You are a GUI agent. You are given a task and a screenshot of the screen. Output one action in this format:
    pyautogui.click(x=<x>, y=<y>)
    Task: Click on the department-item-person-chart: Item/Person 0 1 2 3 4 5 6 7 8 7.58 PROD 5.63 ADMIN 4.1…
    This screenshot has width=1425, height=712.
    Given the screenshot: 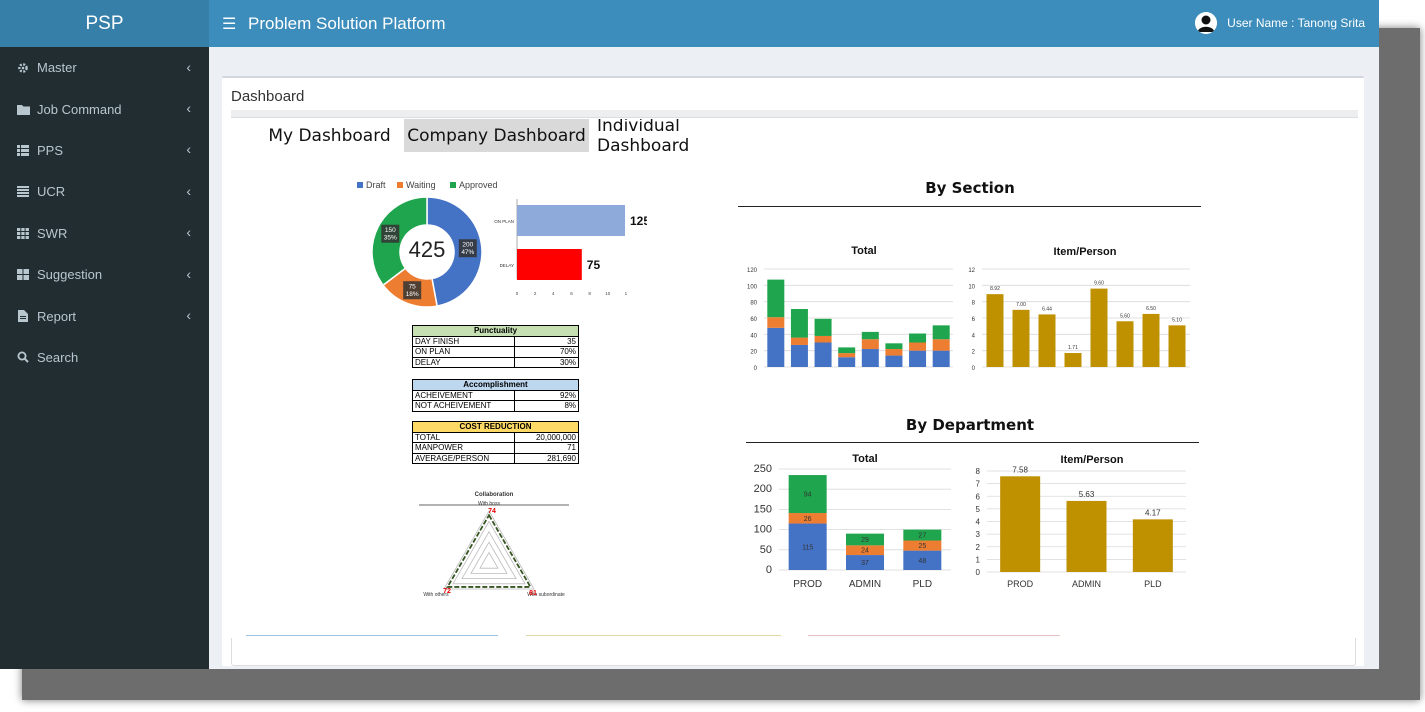 What is the action you would take?
    pyautogui.click(x=1081, y=521)
    